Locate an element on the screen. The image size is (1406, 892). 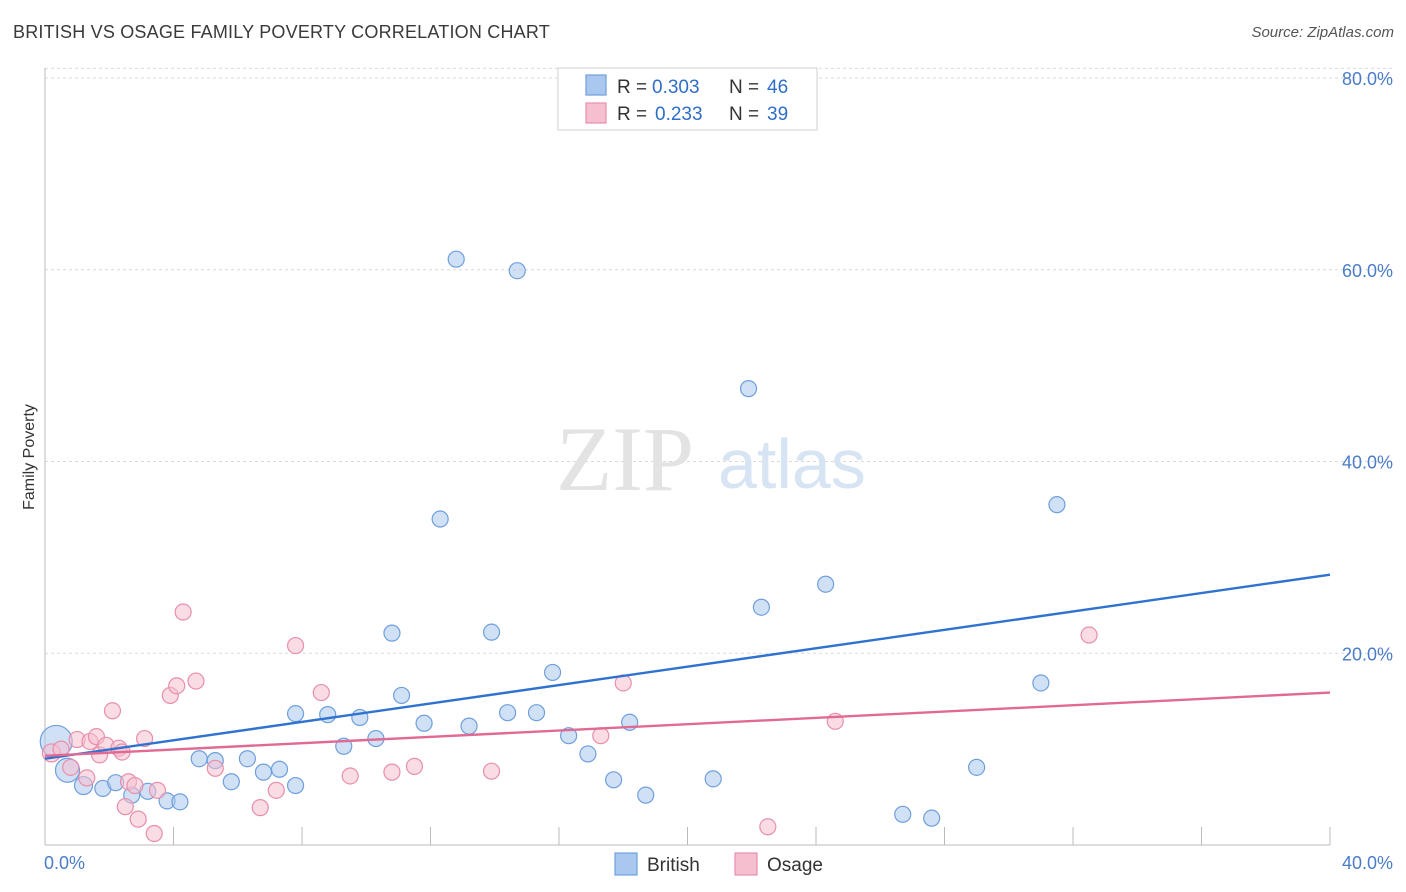
legend-swatch-british is located at coordinates (596, 85).